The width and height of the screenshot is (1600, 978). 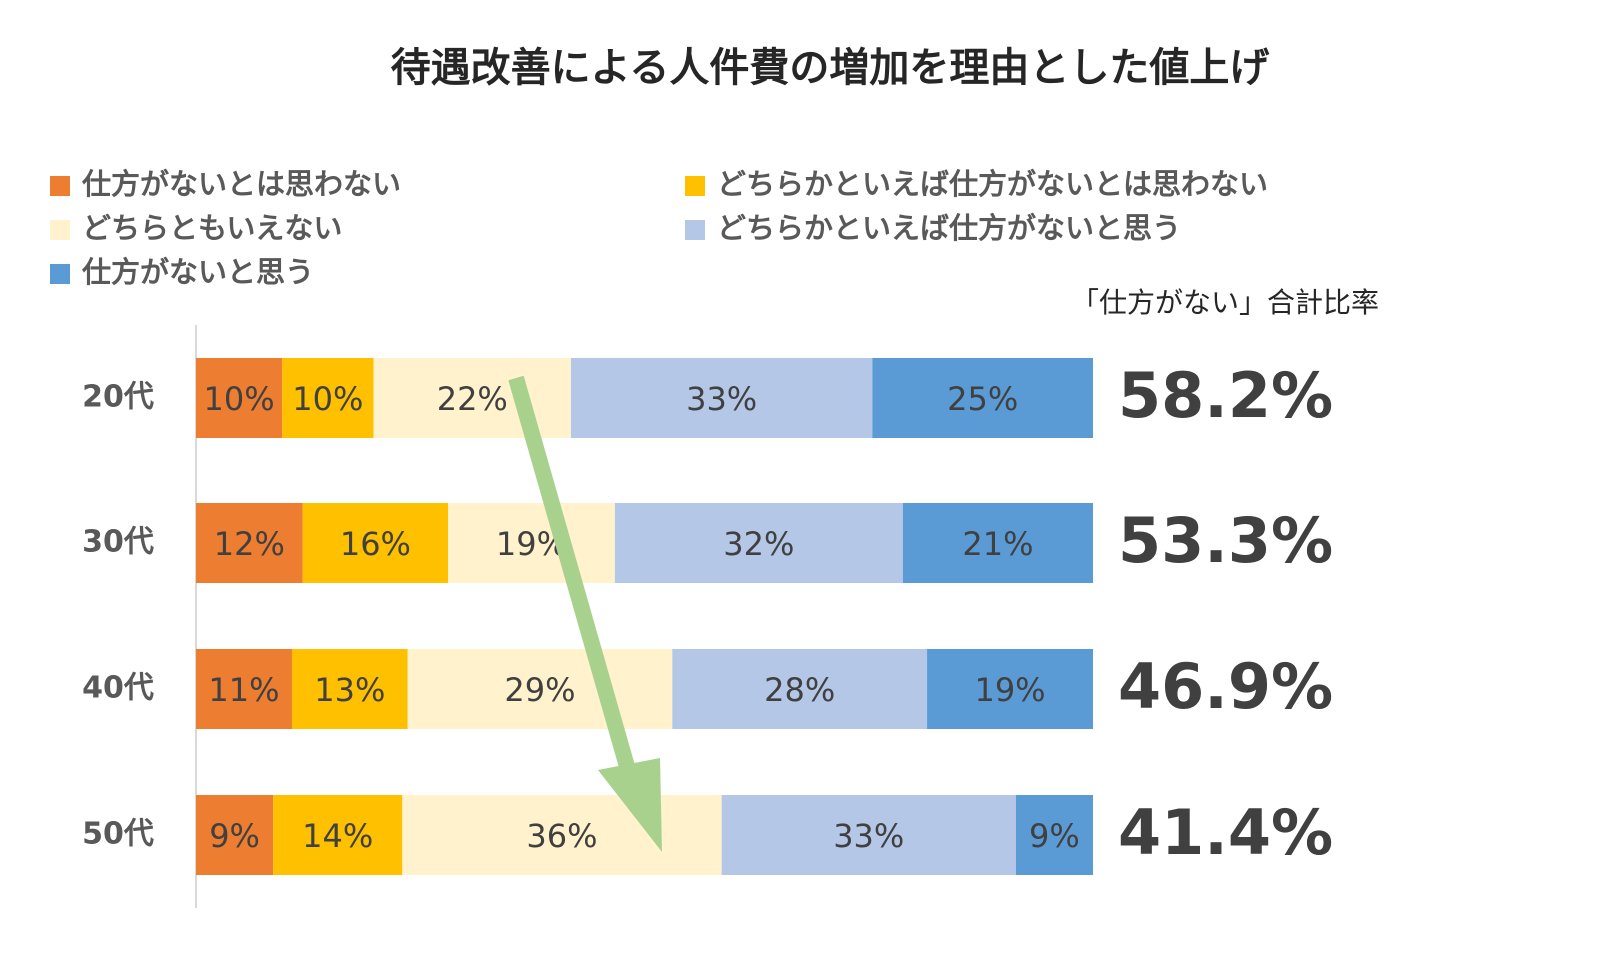 I want to click on legend-label: 仕方がないとは思わない, so click(x=241, y=184).